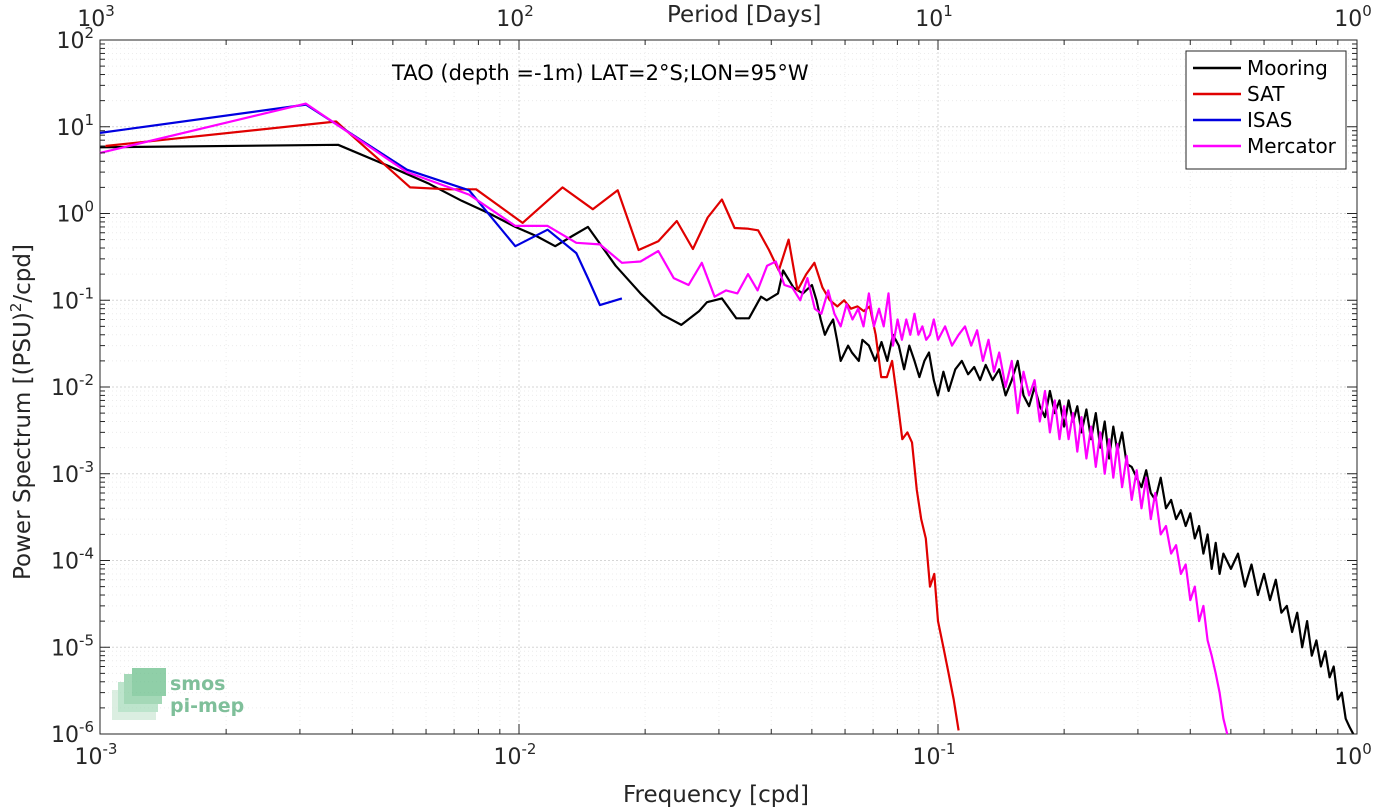 Image resolution: width=1383 pixels, height=809 pixels. Describe the element at coordinates (197, 684) in the screenshot. I see `logo-text-line1: smos` at that location.